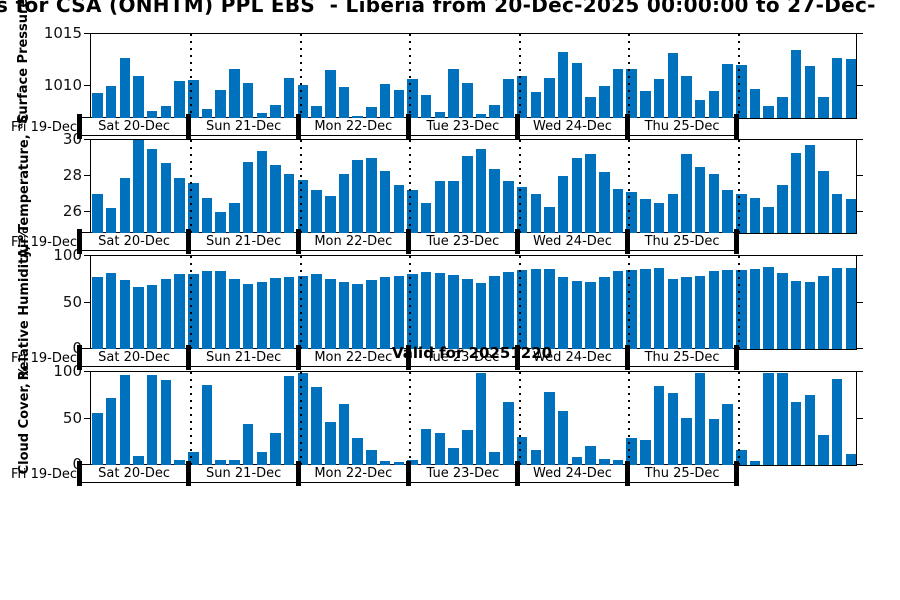  What do you see at coordinates (24, 420) in the screenshot?
I see `cloud-cover-axis-label: Cloud Cover, %` at bounding box center [24, 420].